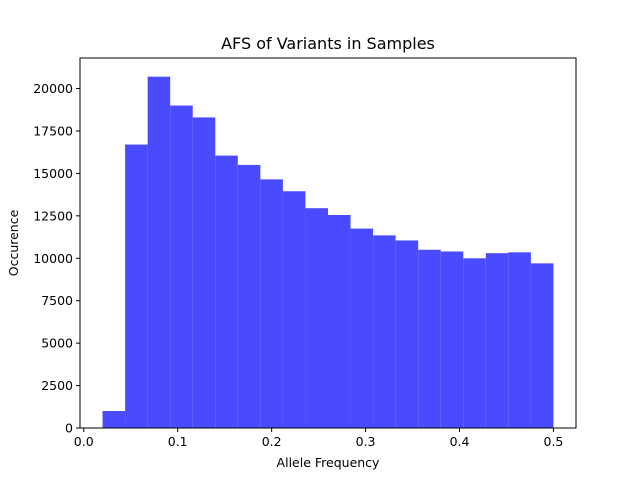 The width and height of the screenshot is (640, 480). I want to click on y-tick-label: 2500, so click(57, 385).